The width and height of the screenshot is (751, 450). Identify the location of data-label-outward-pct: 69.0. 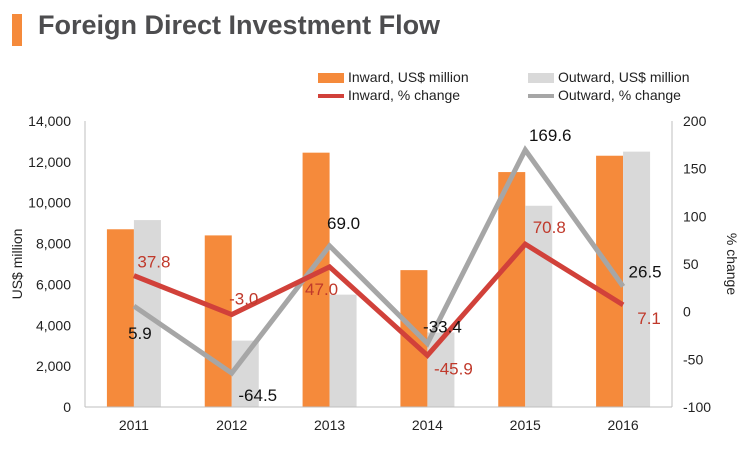
(343, 223).